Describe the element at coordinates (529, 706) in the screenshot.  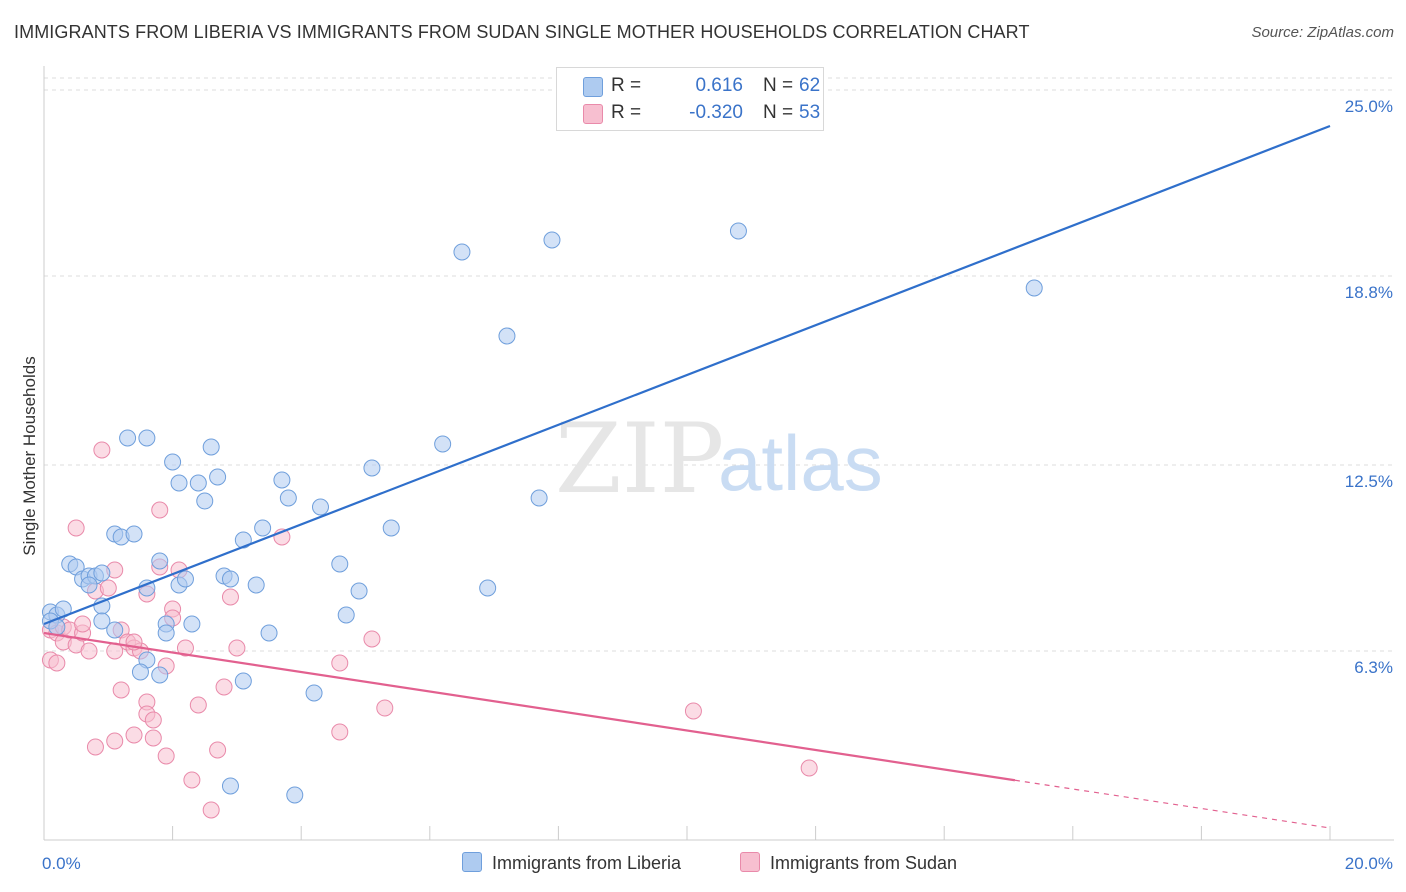
I see `sudan-trend-line` at that location.